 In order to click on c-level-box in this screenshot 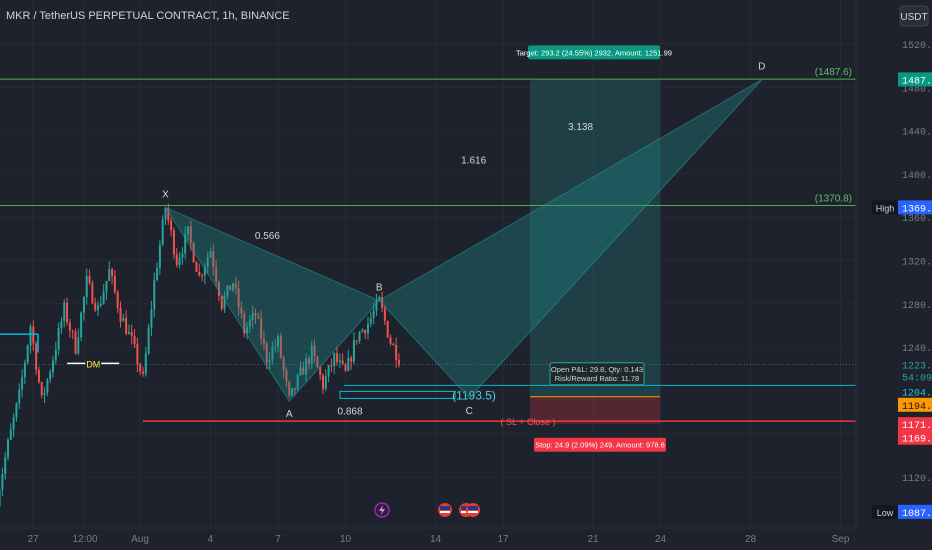, I will do `click(397, 394)`.